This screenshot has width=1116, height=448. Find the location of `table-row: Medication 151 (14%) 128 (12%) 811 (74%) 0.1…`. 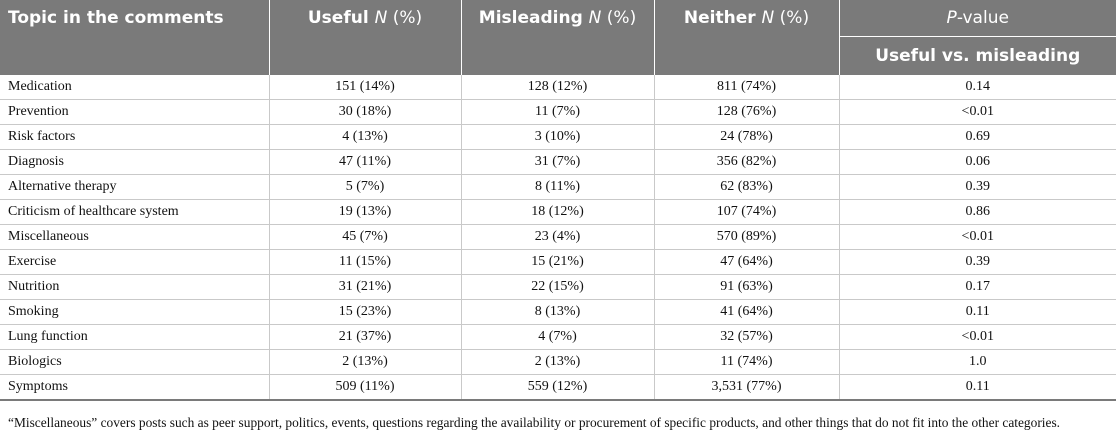

table-row: Medication 151 (14%) 128 (12%) 811 (74%) 0.1… is located at coordinates (558, 87).